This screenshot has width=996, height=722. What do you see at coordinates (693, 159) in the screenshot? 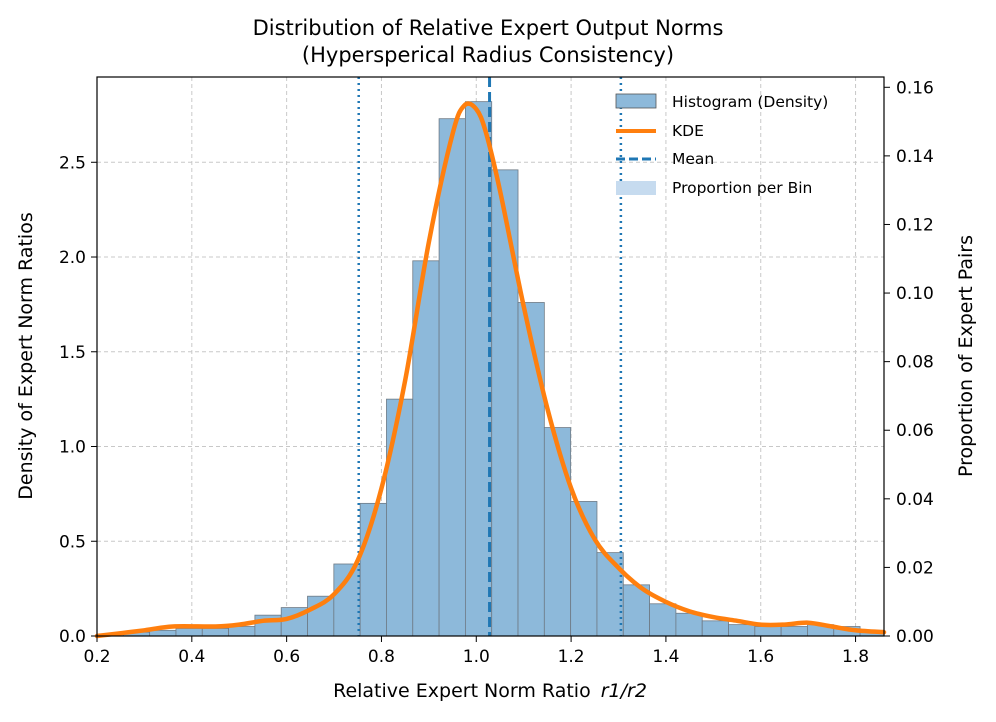
I see `legend-label-mean: Mean` at bounding box center [693, 159].